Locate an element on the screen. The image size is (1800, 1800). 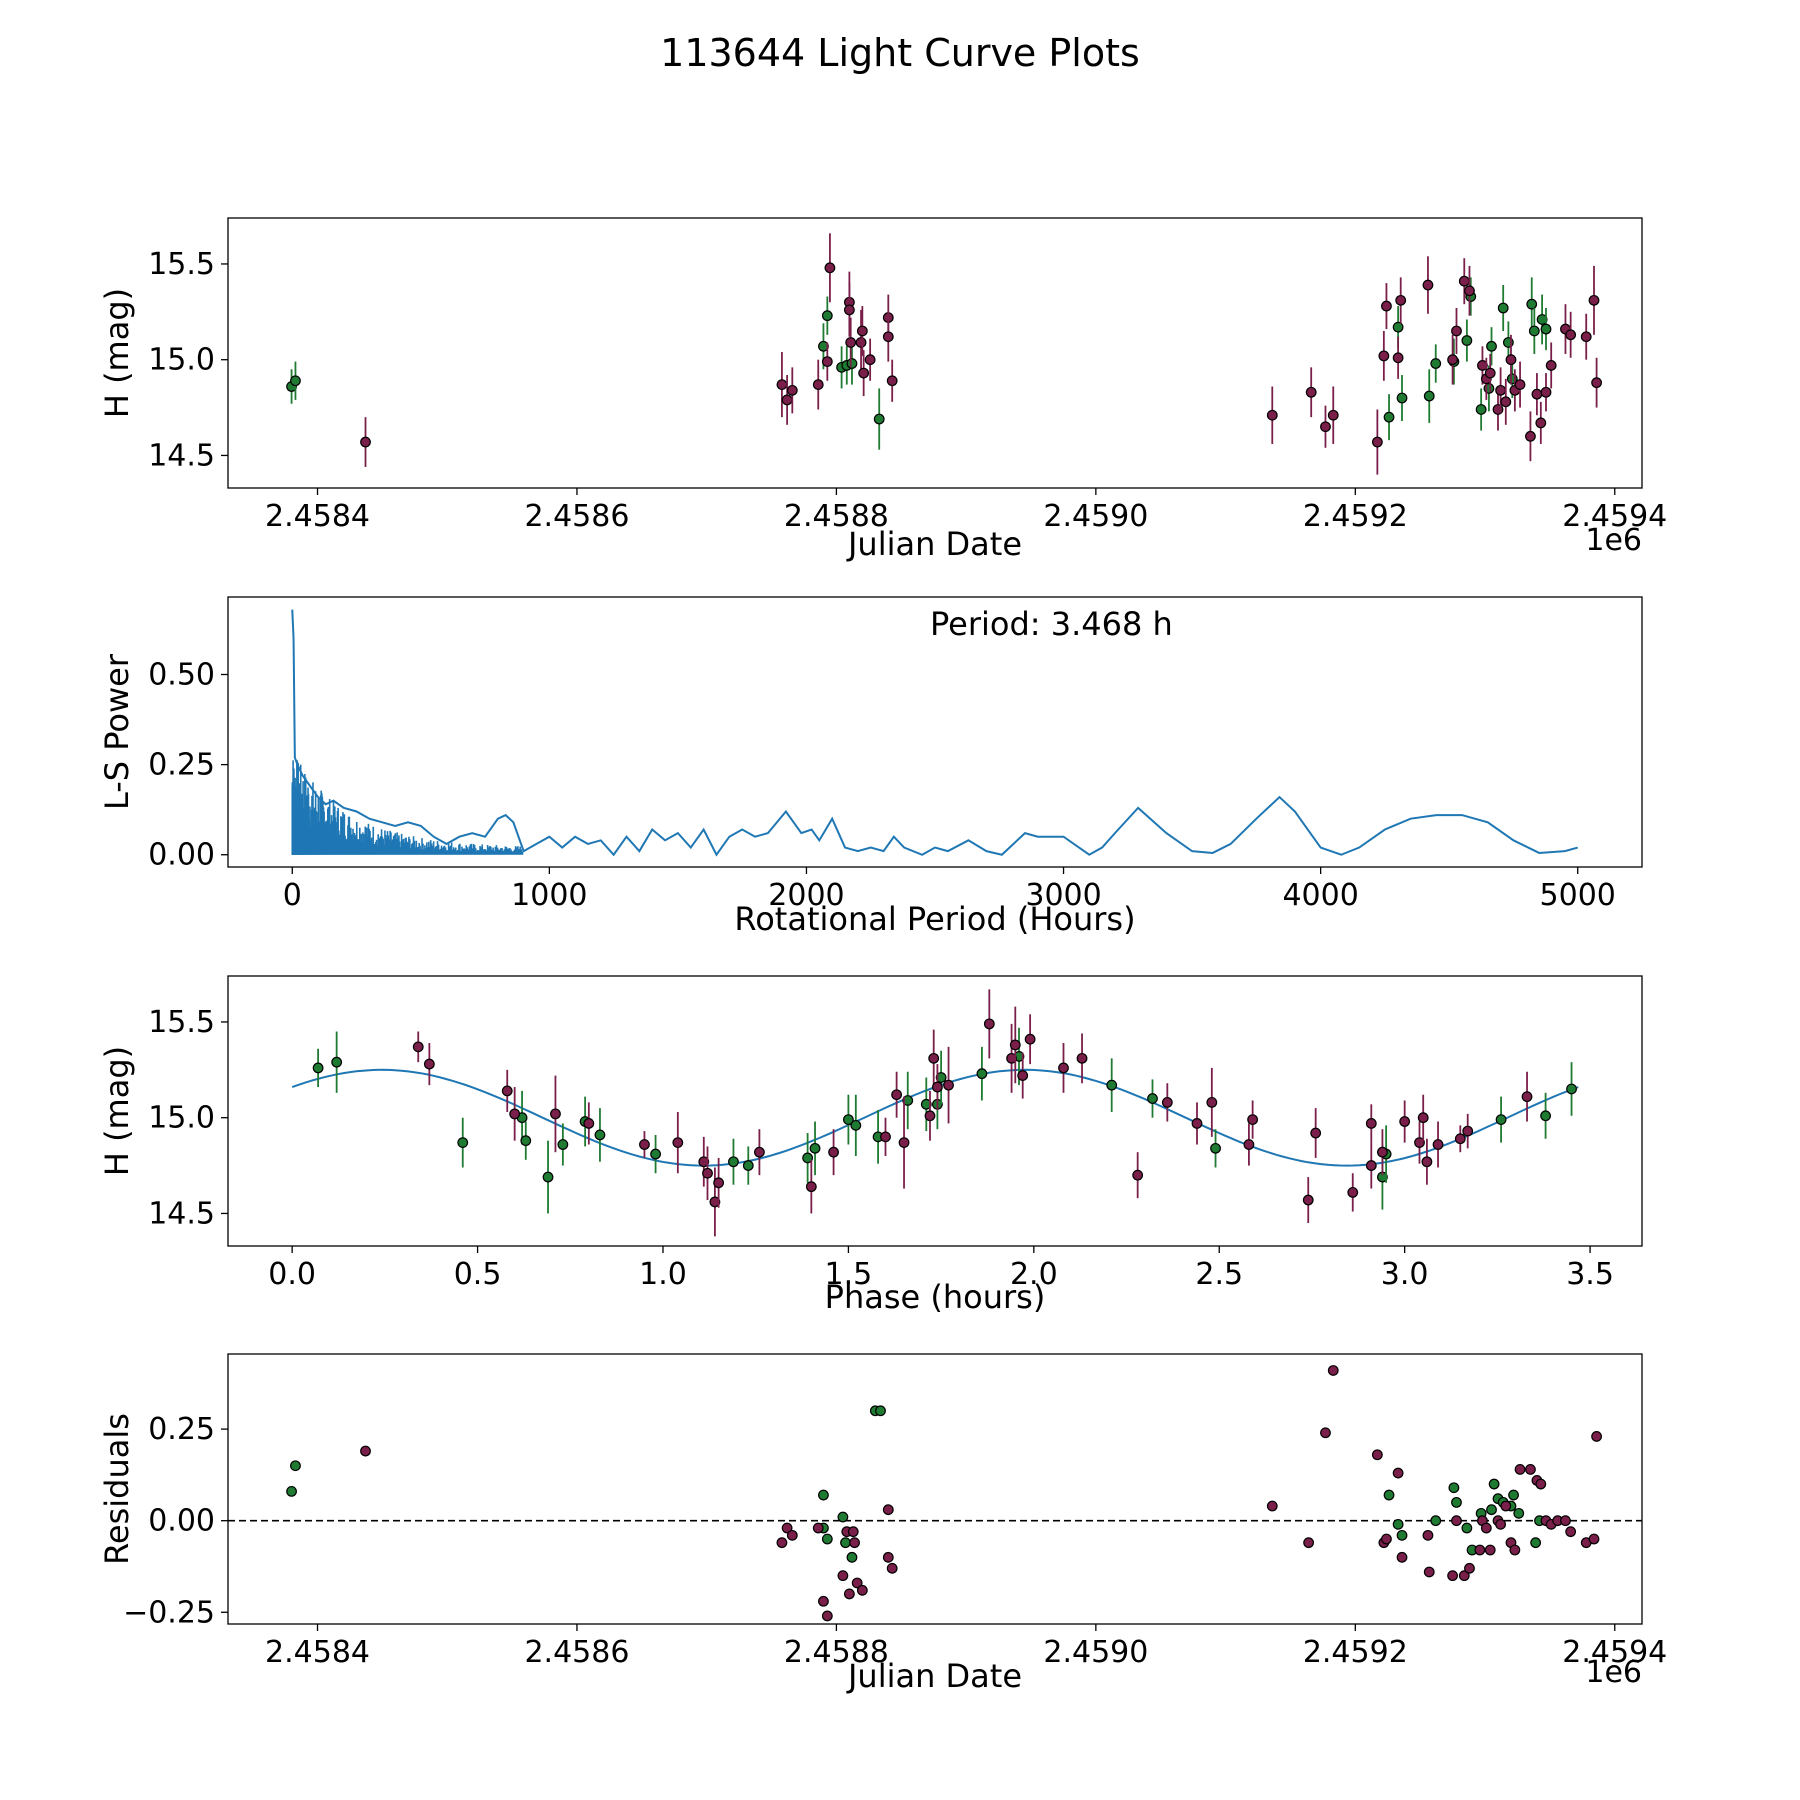
y-tick-label: 14.5 is located at coordinates (181, 455).